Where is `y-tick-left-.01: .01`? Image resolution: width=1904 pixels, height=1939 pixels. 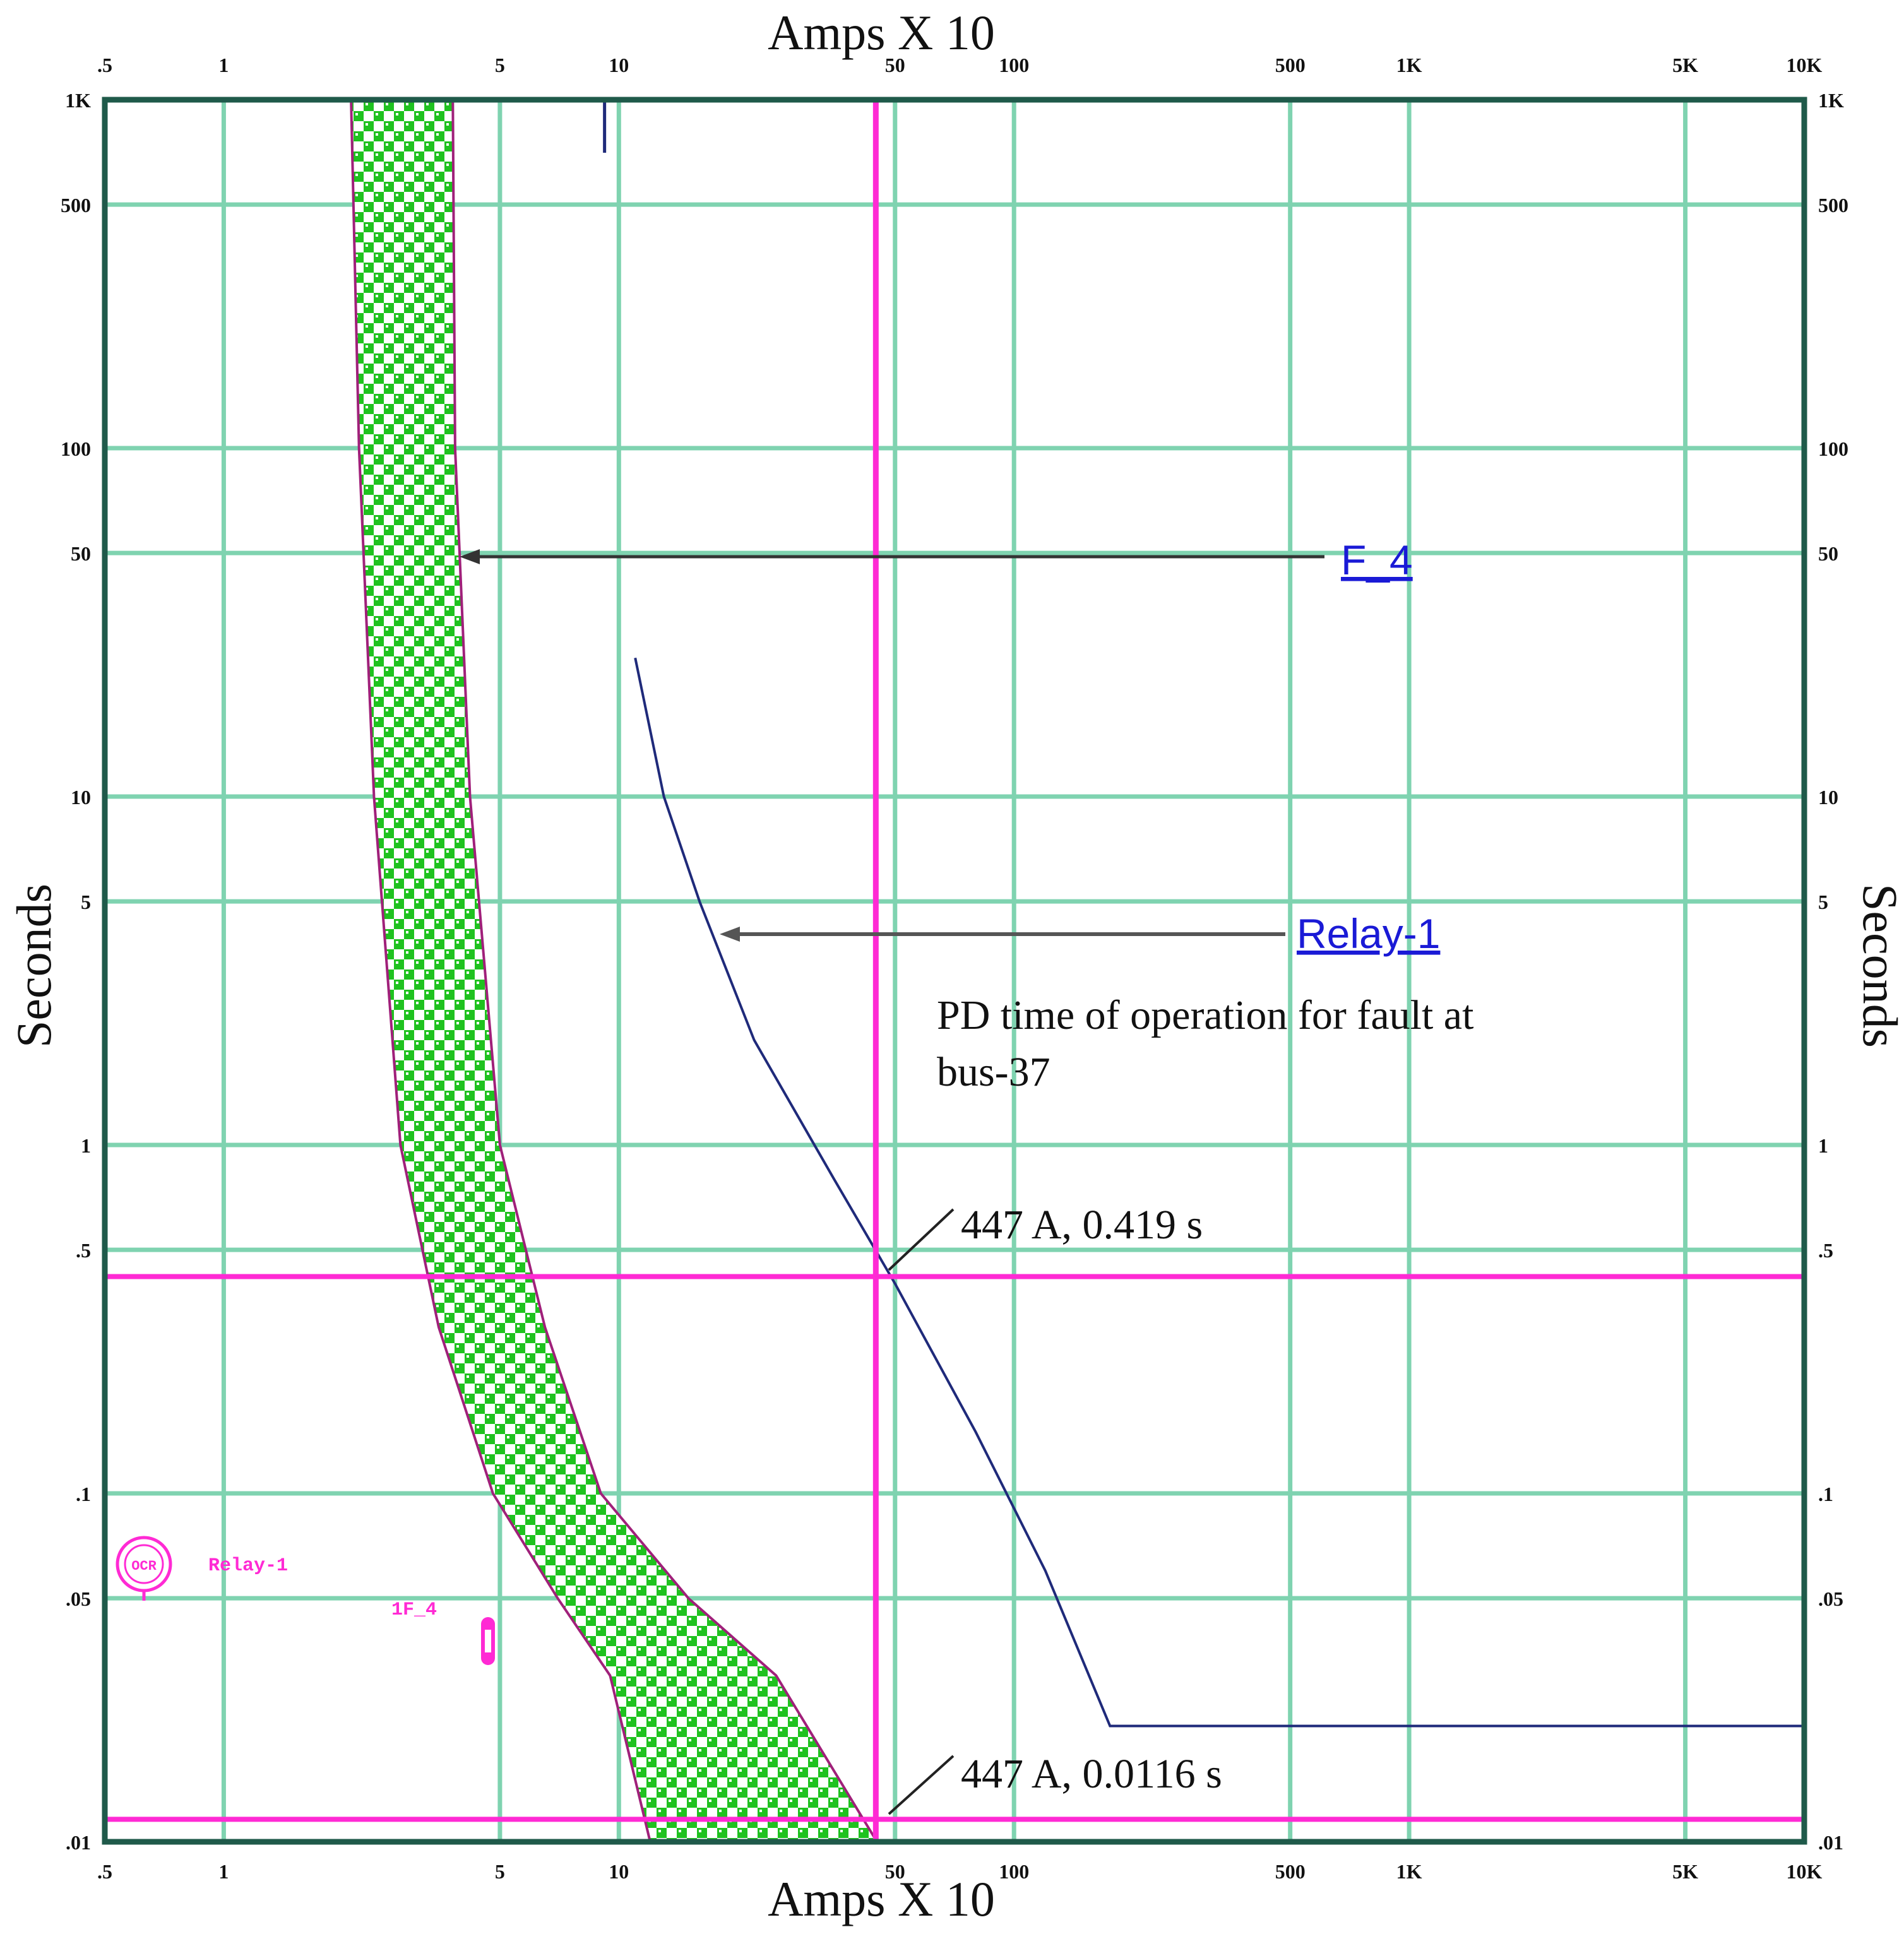 y-tick-left-.01: .01 is located at coordinates (78, 1842).